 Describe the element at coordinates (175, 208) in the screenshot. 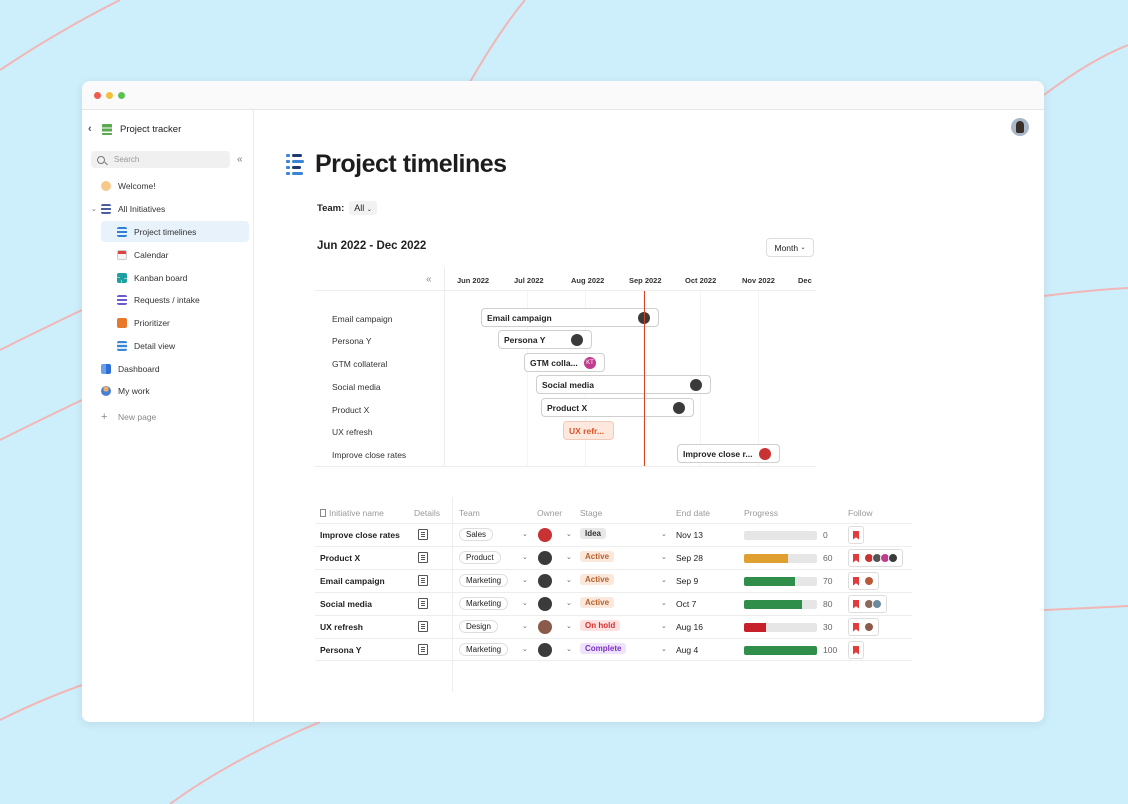

I see `sidebar-item-all-initiatives: All Initiatives` at that location.